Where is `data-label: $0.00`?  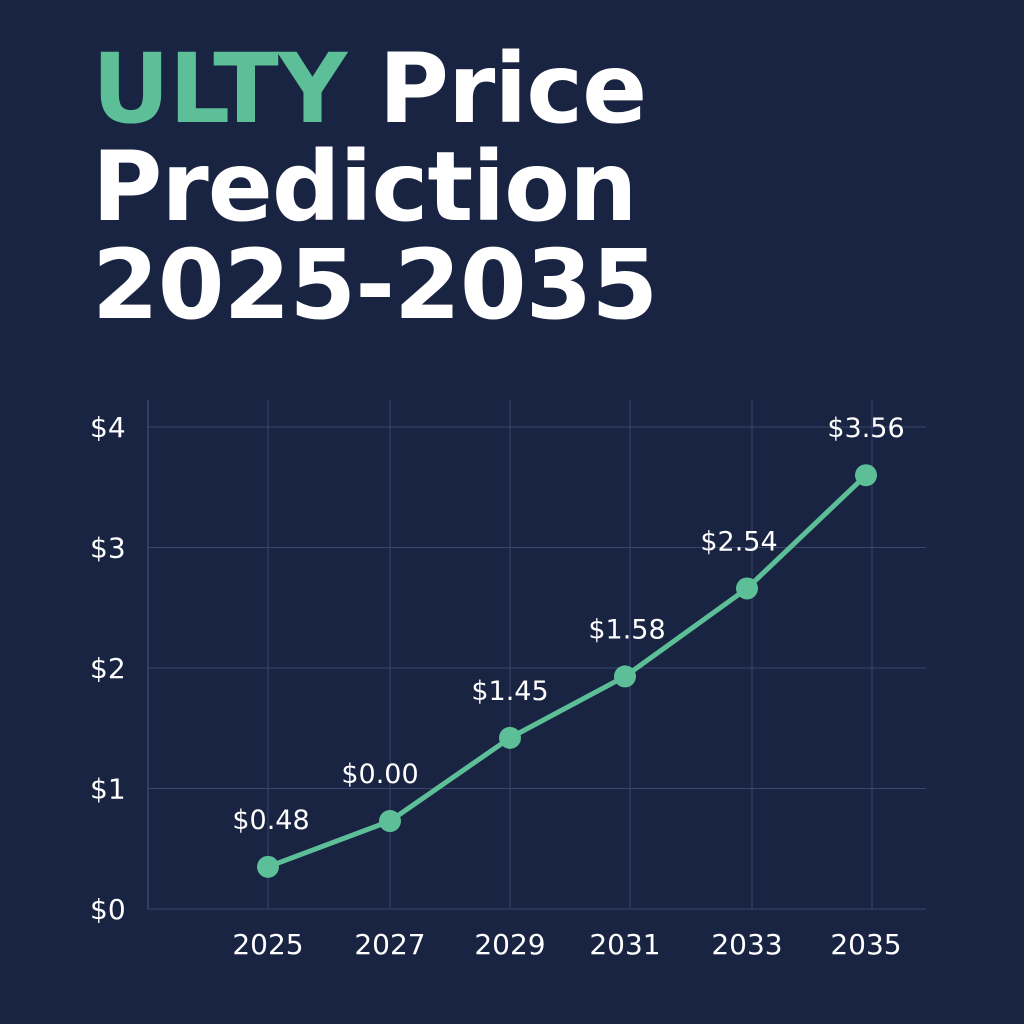
data-label: $0.00 is located at coordinates (379, 774).